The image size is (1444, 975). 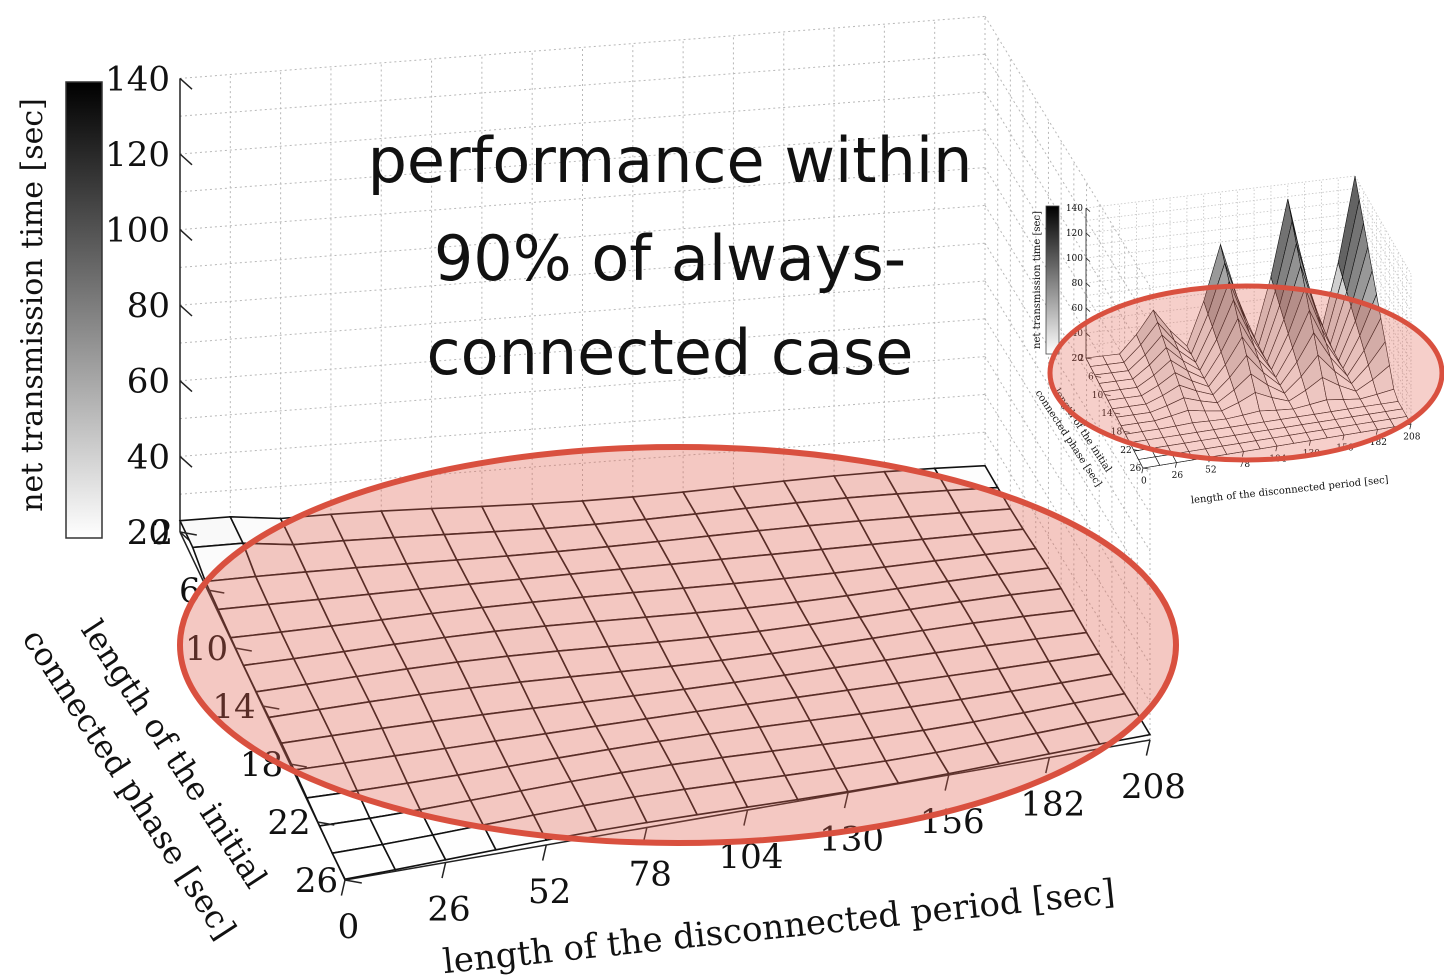 I want to click on inset-highlight-ellipse, so click(x=1245, y=373).